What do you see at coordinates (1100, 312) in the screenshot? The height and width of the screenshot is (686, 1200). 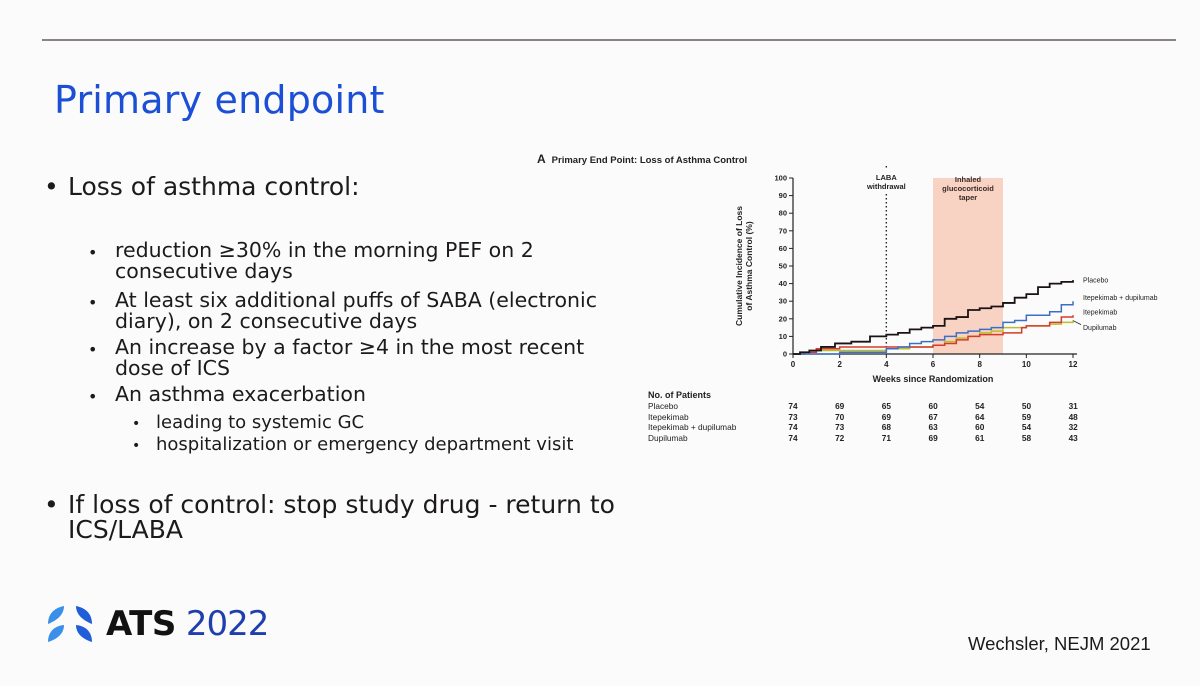 I see `legend-label: Itepekimab` at bounding box center [1100, 312].